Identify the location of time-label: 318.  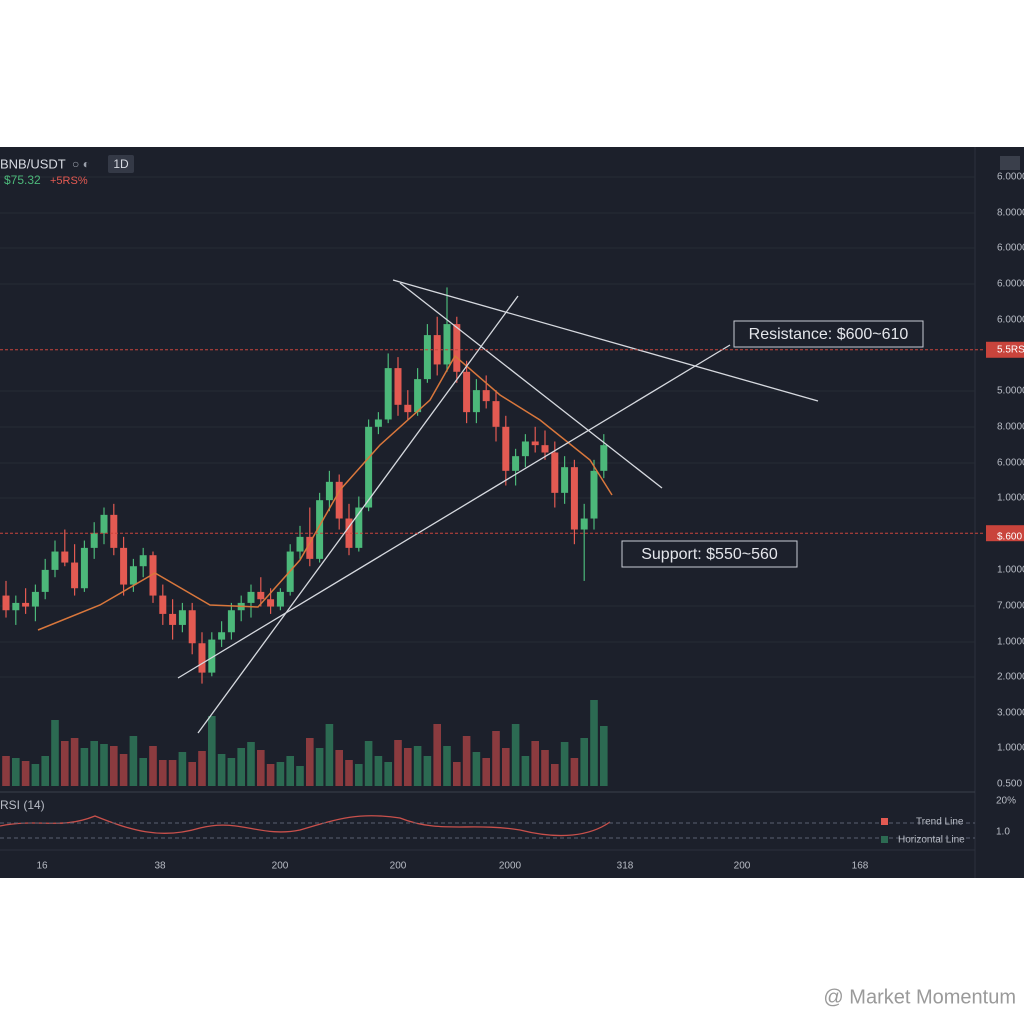
(625, 866).